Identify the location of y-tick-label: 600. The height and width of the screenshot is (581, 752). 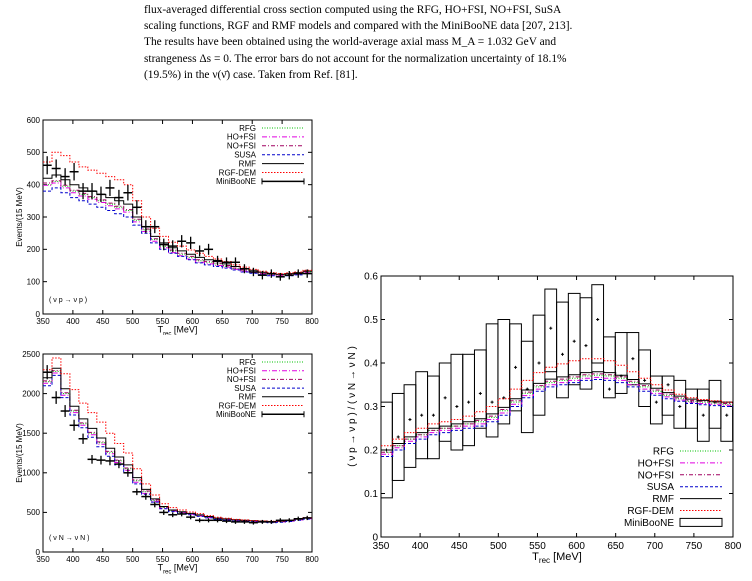
(34, 120).